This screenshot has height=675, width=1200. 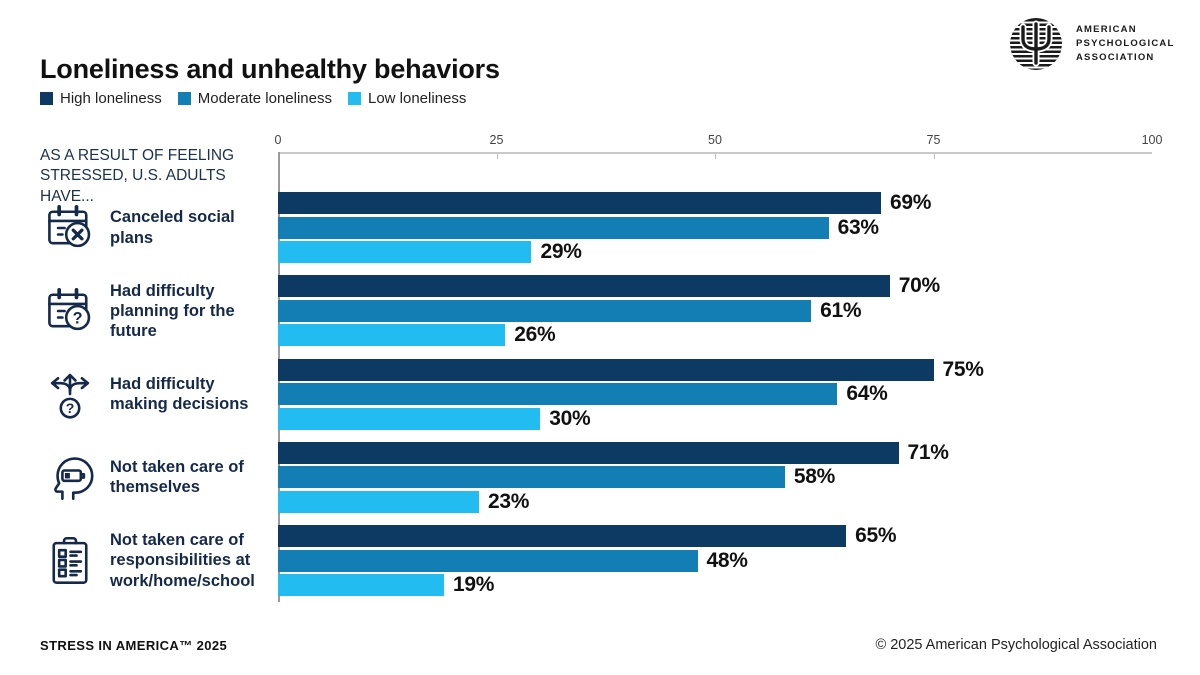 What do you see at coordinates (69, 308) in the screenshot?
I see `calendar-question-icon: ?` at bounding box center [69, 308].